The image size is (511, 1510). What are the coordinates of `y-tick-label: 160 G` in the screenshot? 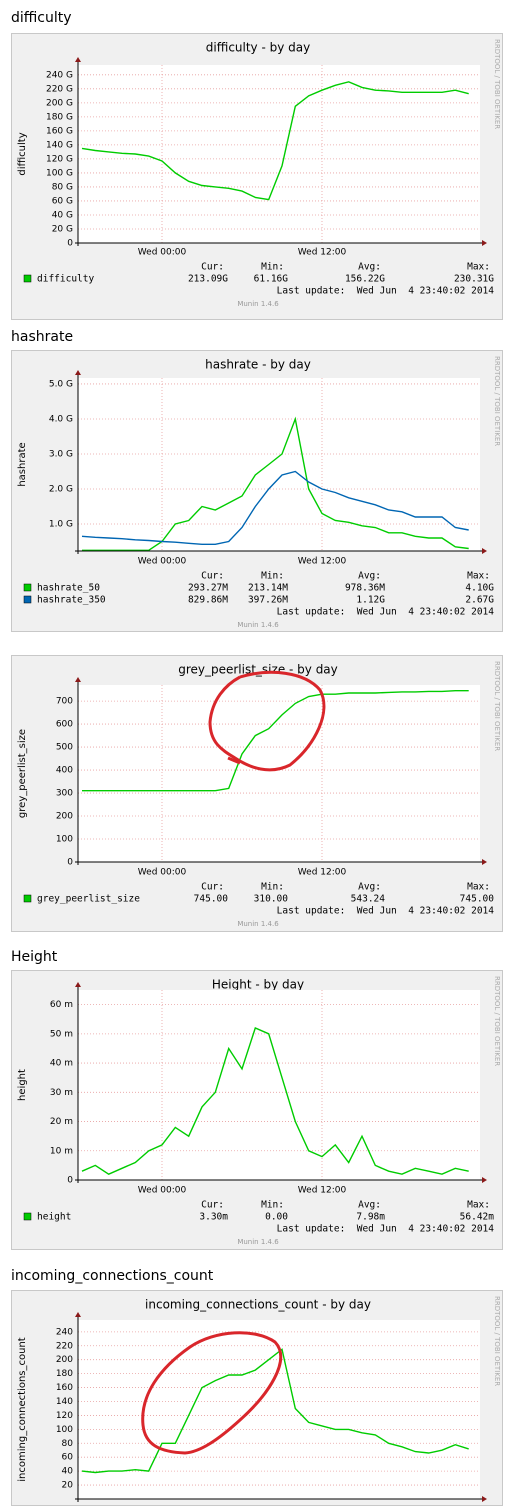 It's located at (59, 131).